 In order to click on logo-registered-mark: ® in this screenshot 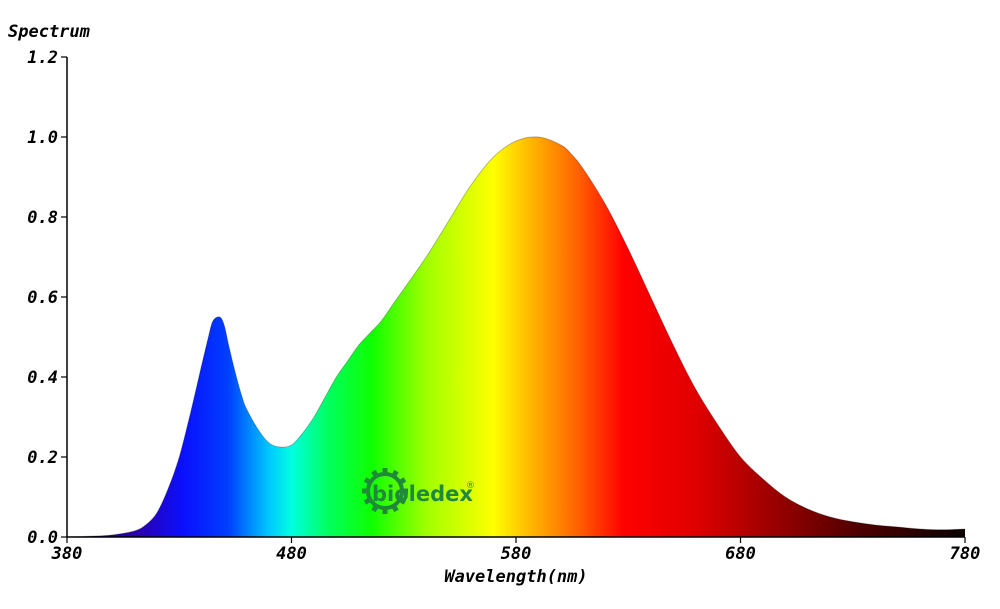, I will do `click(470, 486)`.